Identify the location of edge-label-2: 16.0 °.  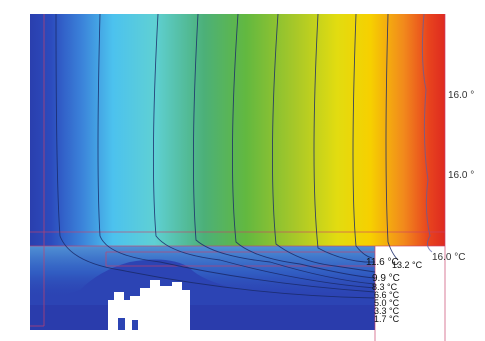
(461, 175).